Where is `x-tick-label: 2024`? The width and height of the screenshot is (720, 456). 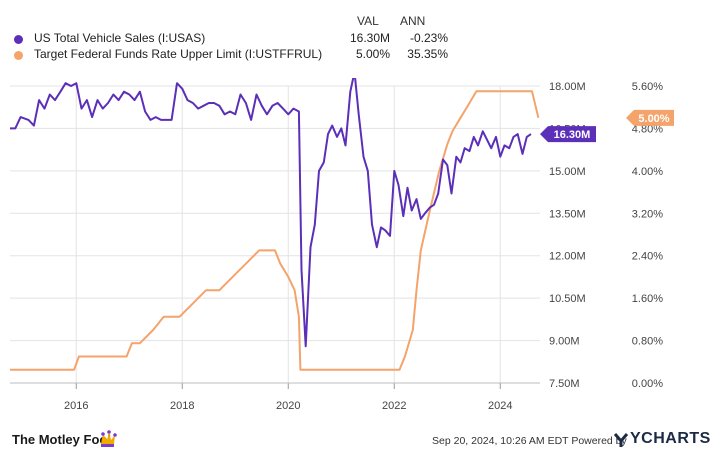
x-tick-label: 2024 is located at coordinates (500, 406).